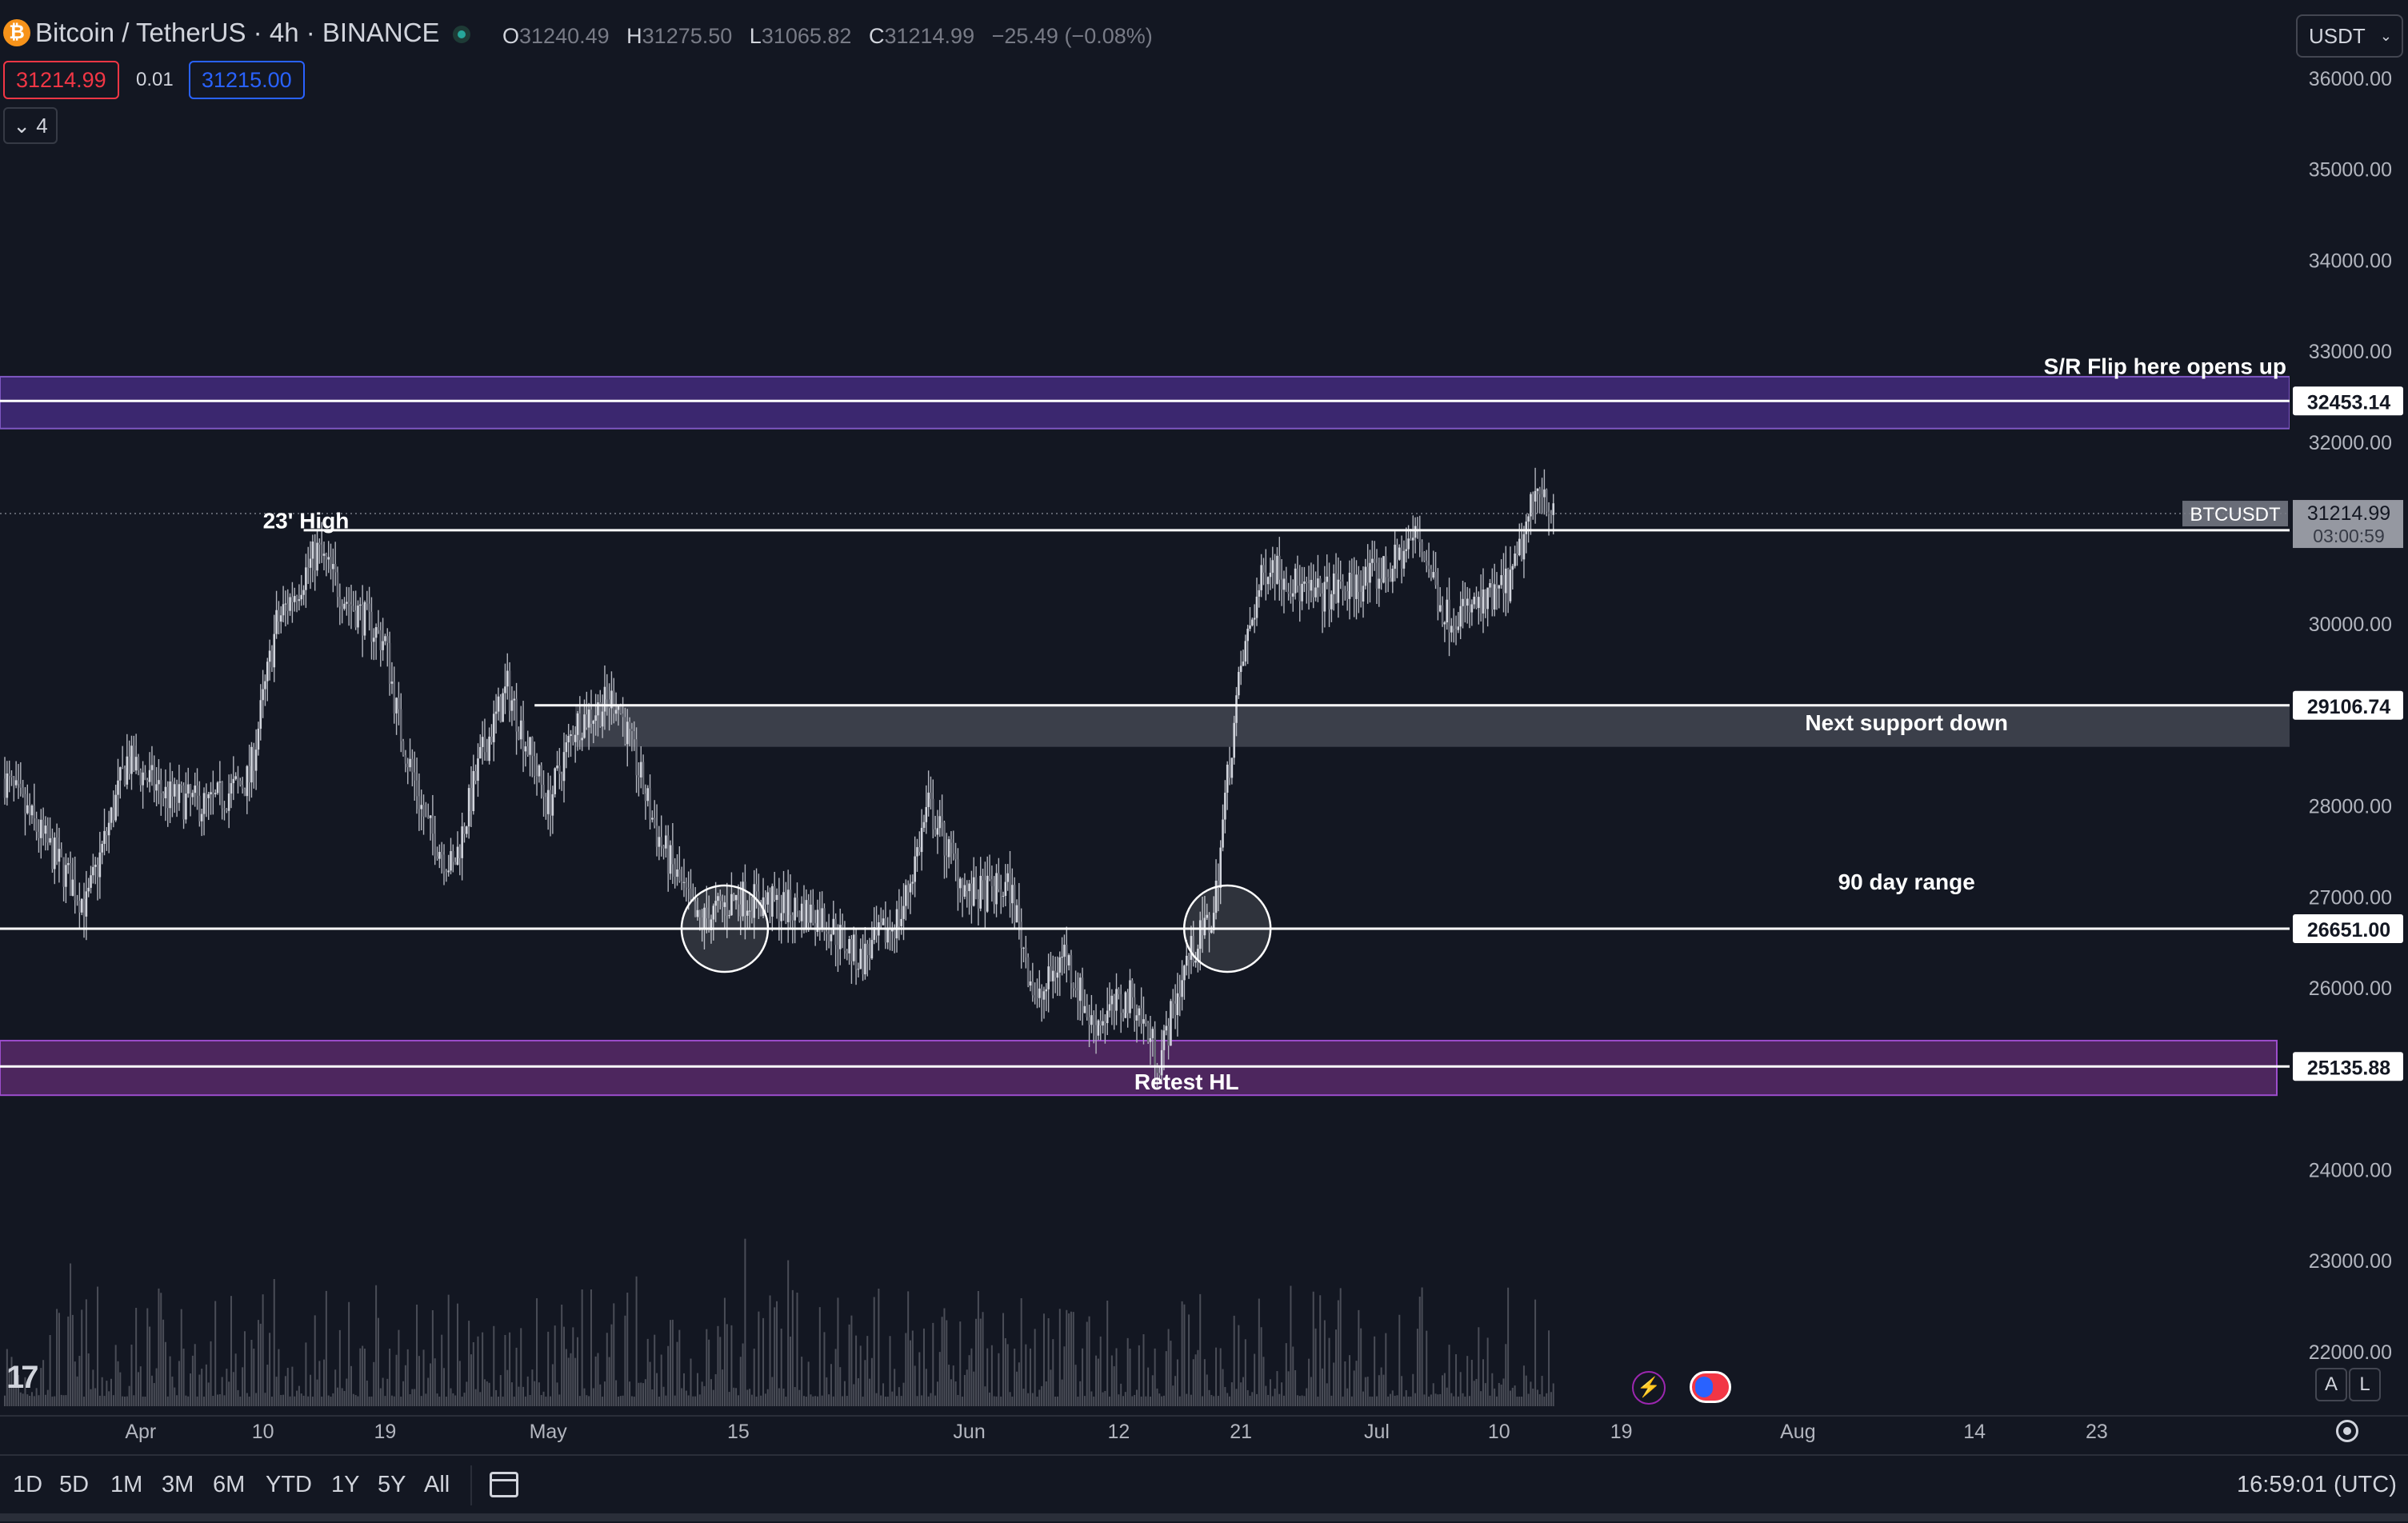 This screenshot has height=1523, width=2408. Describe the element at coordinates (229, 1485) in the screenshot. I see `timeframe-6m-button: 6M` at that location.